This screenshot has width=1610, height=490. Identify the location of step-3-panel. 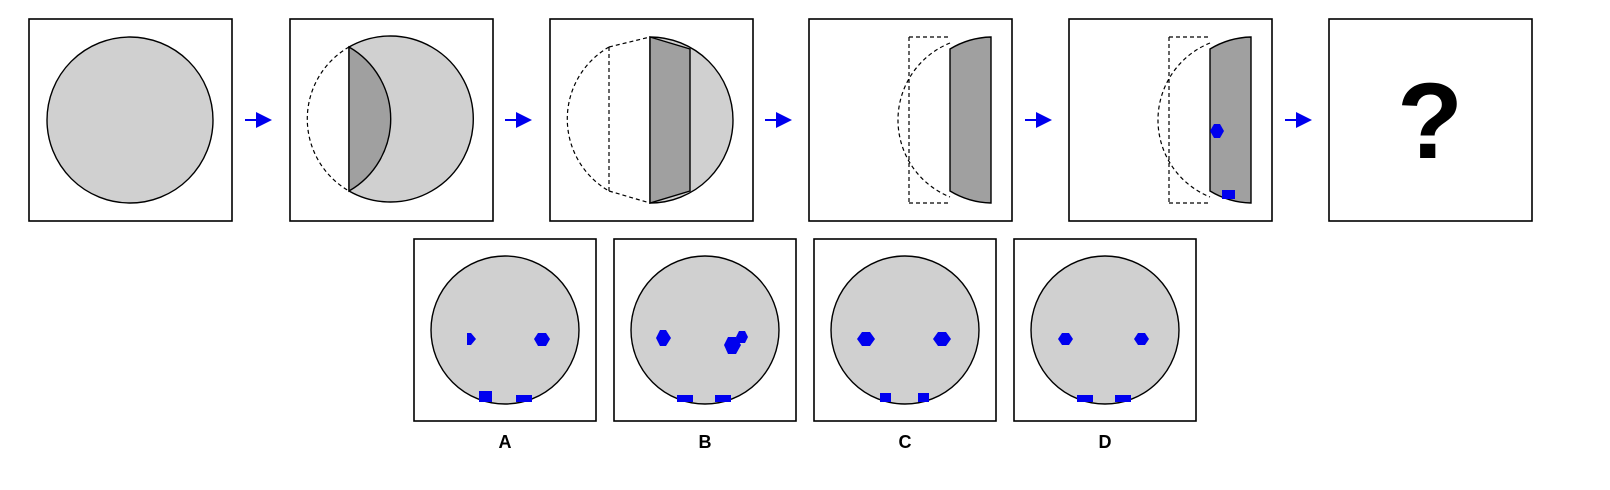
(651, 120).